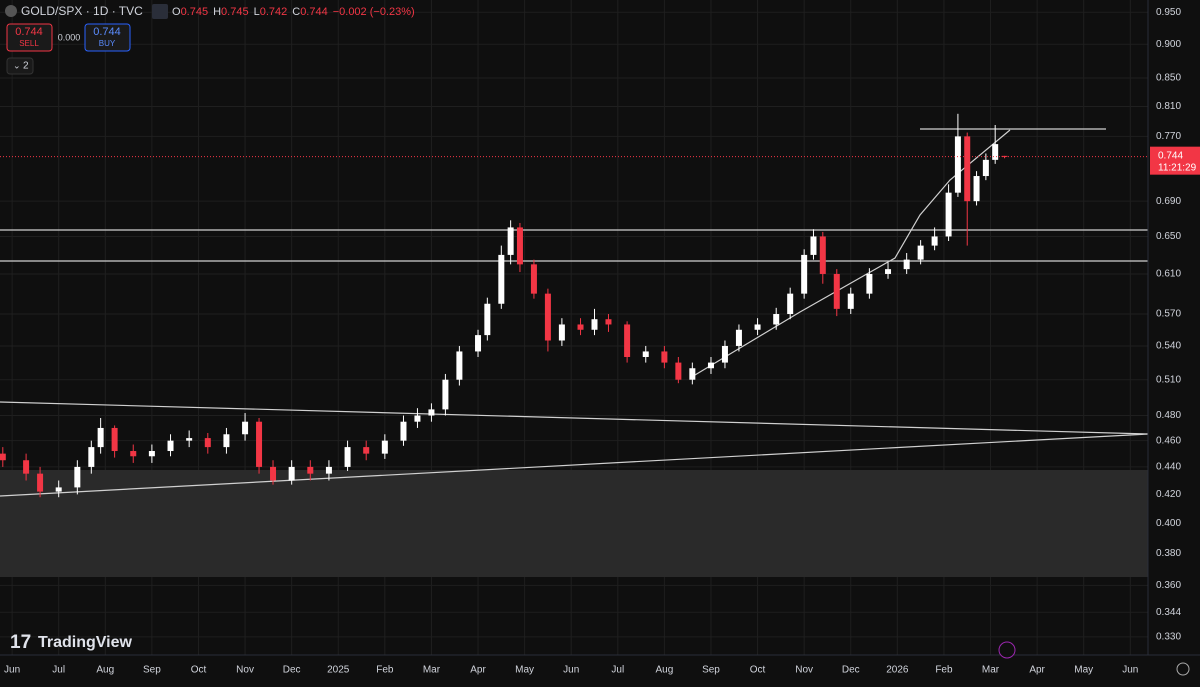  I want to click on indicator-chevron: ⌄, so click(17, 65).